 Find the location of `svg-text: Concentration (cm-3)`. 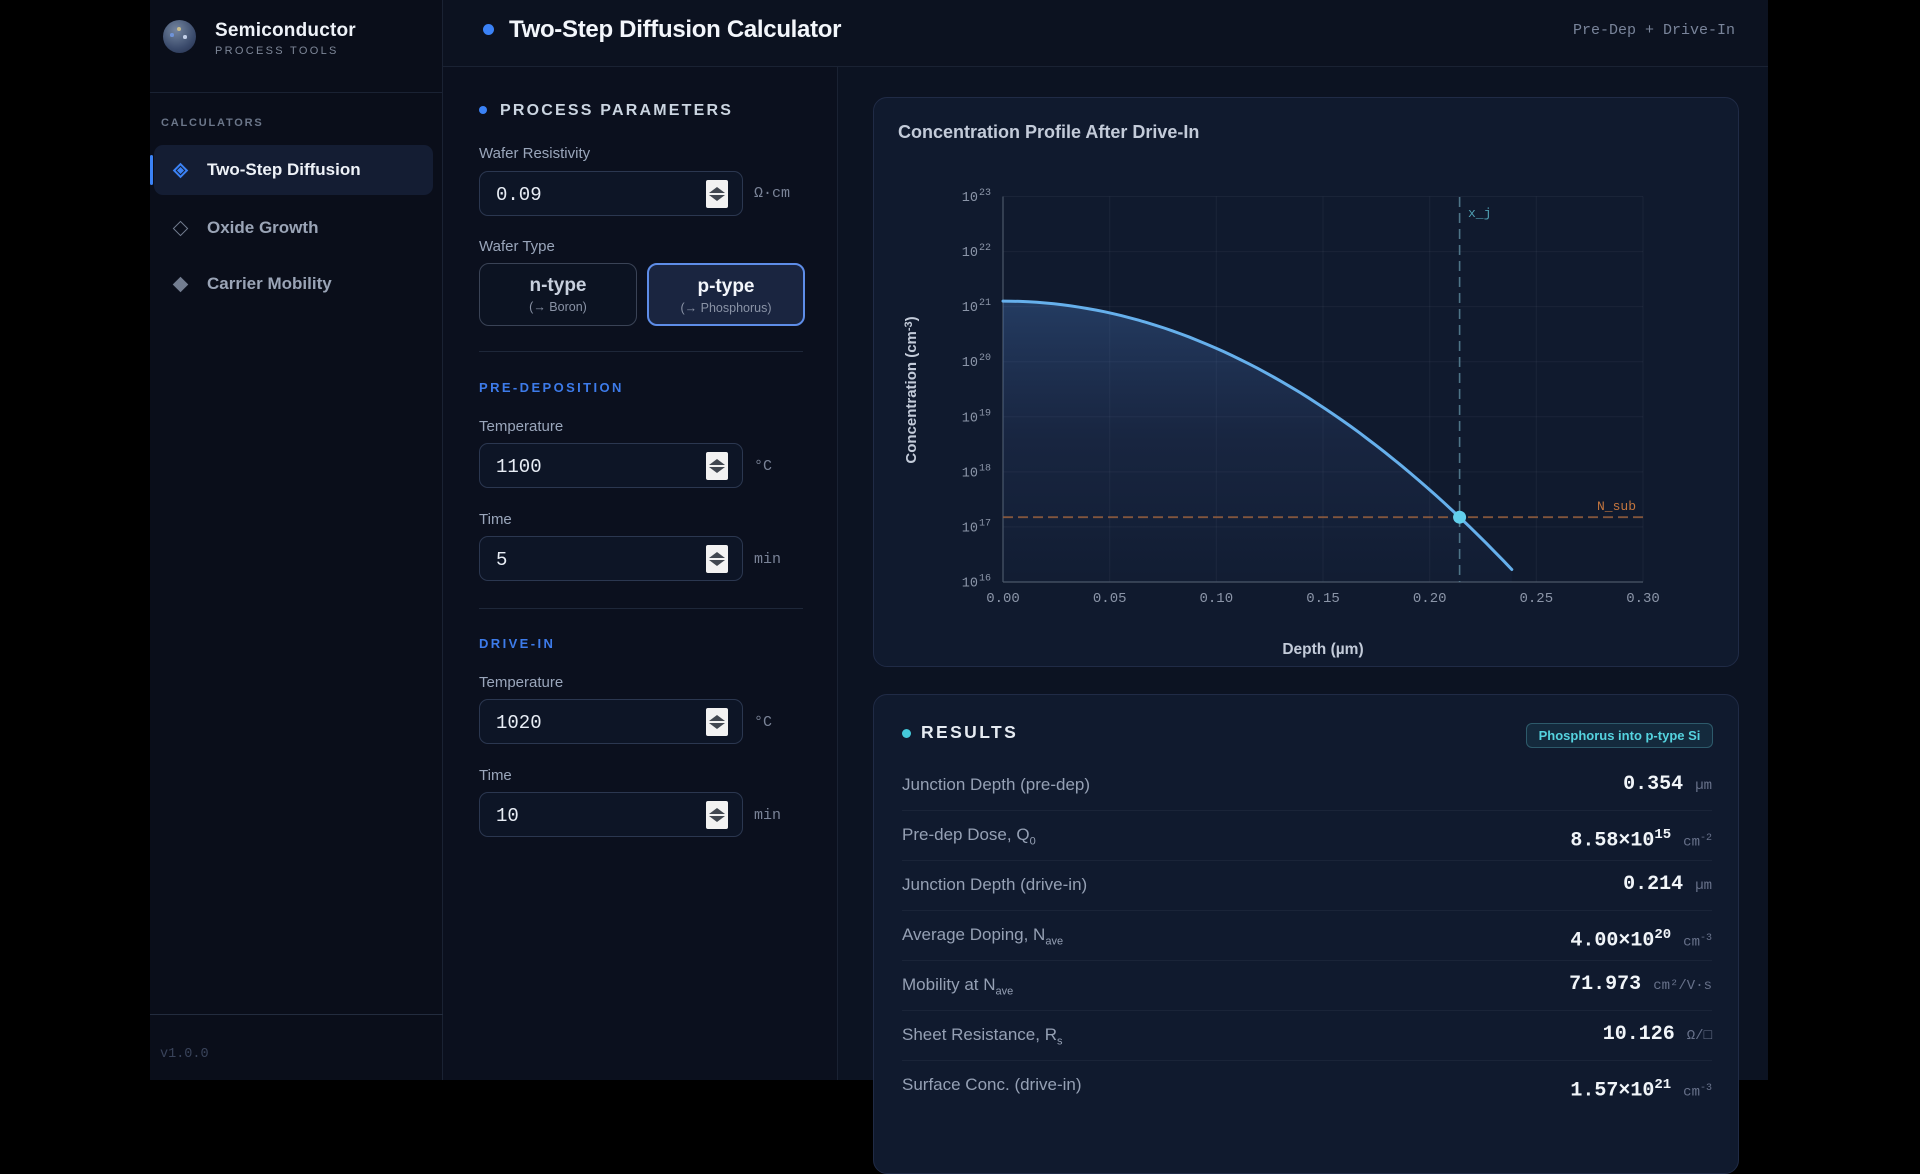

svg-text: Concentration (cm-3) is located at coordinates (911, 389).